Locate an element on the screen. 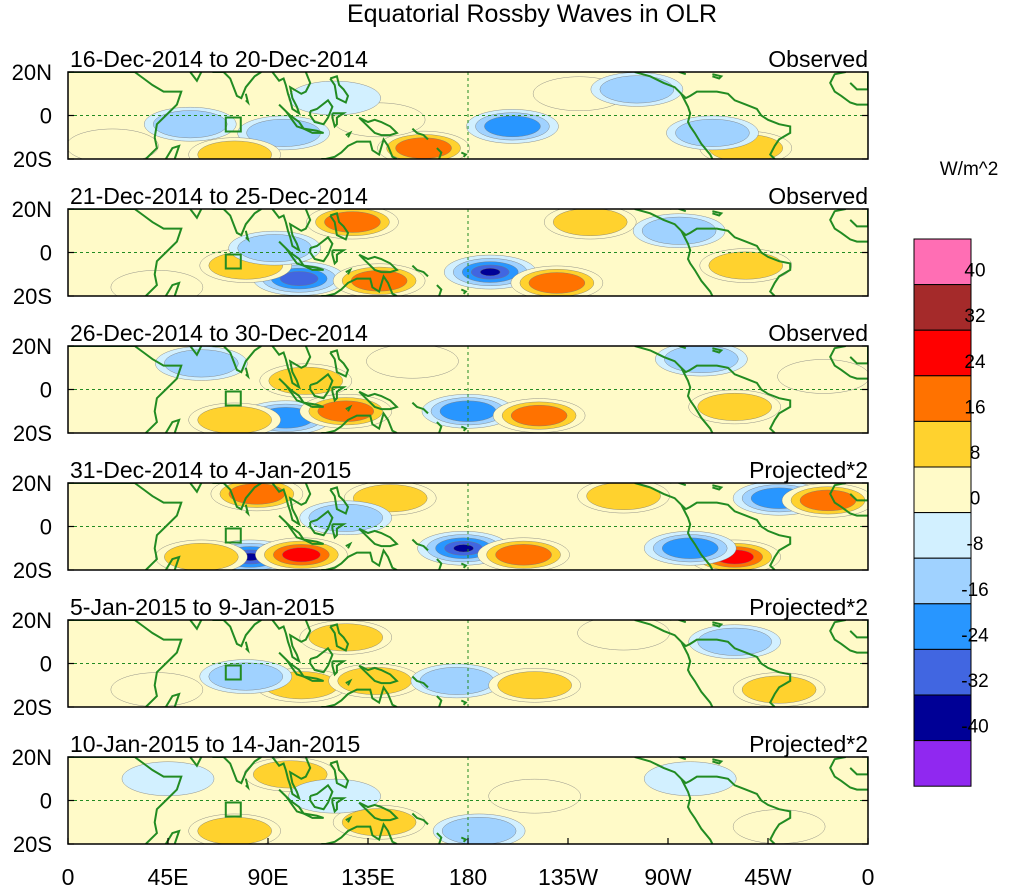 The width and height of the screenshot is (1021, 890). x-tick-label: 0 is located at coordinates (868, 877).